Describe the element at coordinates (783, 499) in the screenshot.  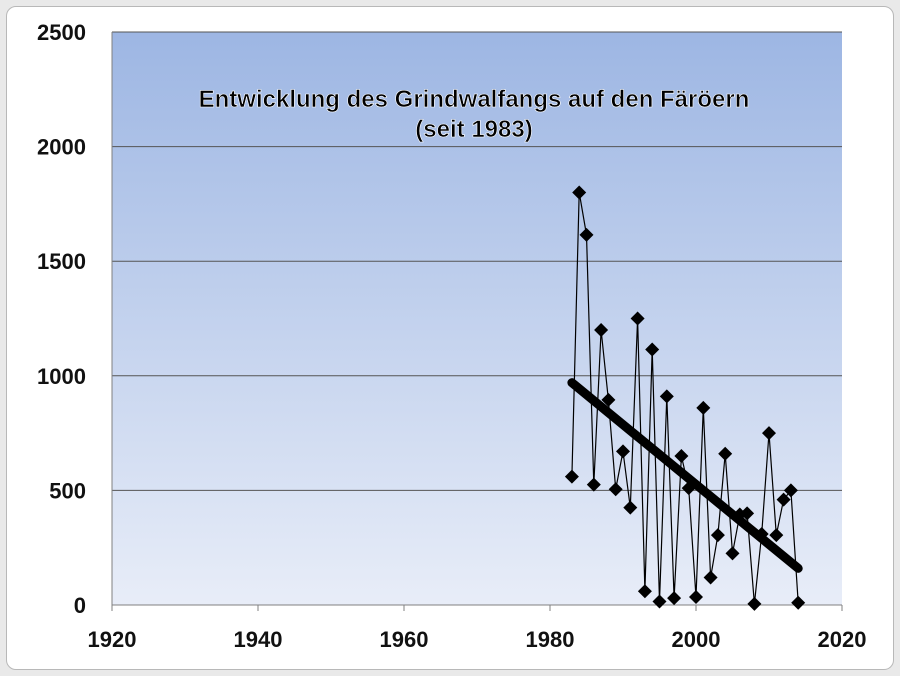
I see `data-point-2012` at that location.